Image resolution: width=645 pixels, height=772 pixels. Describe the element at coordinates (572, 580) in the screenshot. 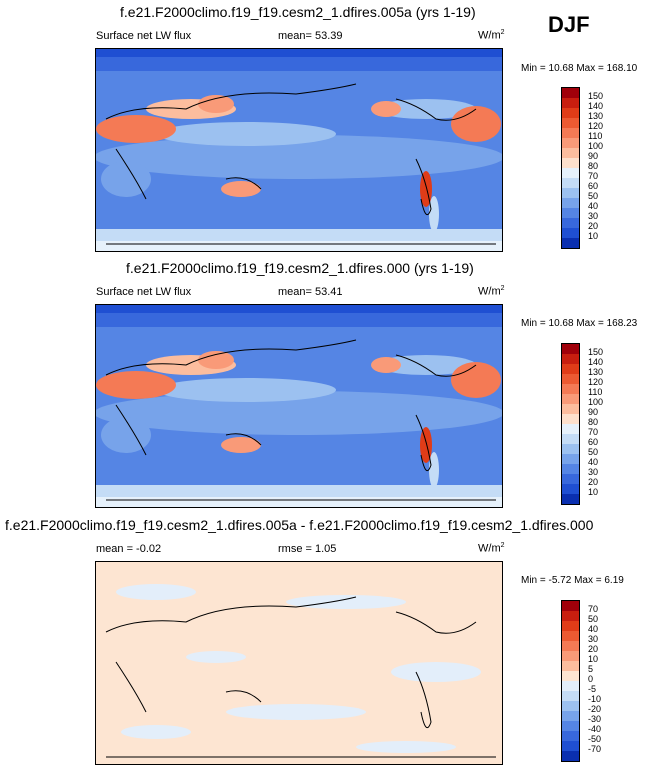

I see `panel3-minmax-label: Min = -5.72 Max = 6.19` at that location.